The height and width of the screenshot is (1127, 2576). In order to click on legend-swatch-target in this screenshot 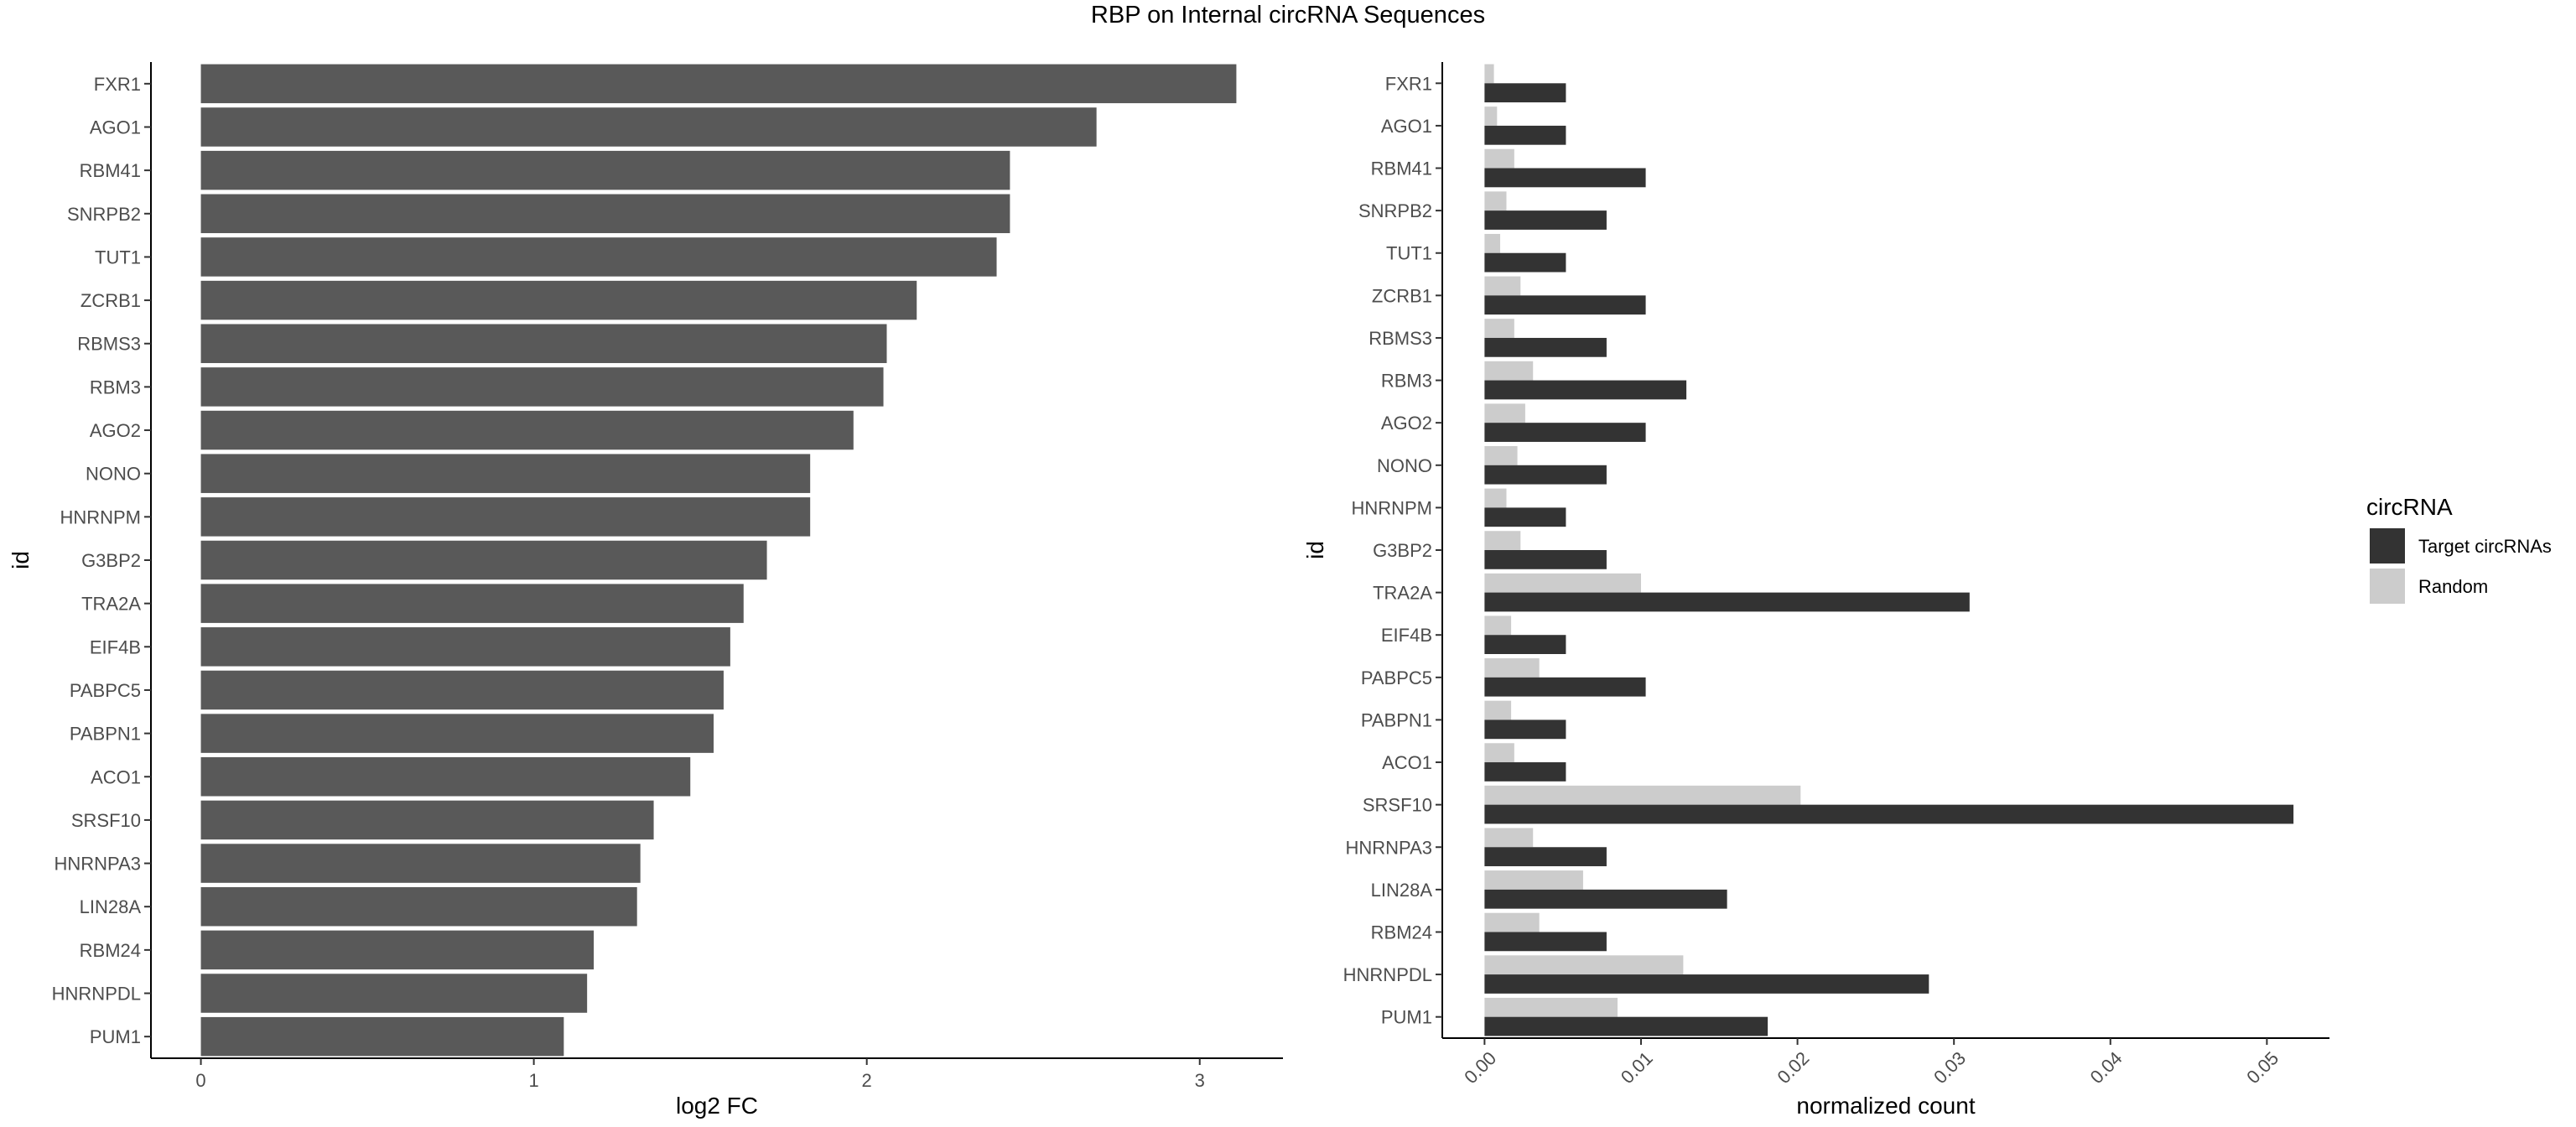, I will do `click(2387, 546)`.